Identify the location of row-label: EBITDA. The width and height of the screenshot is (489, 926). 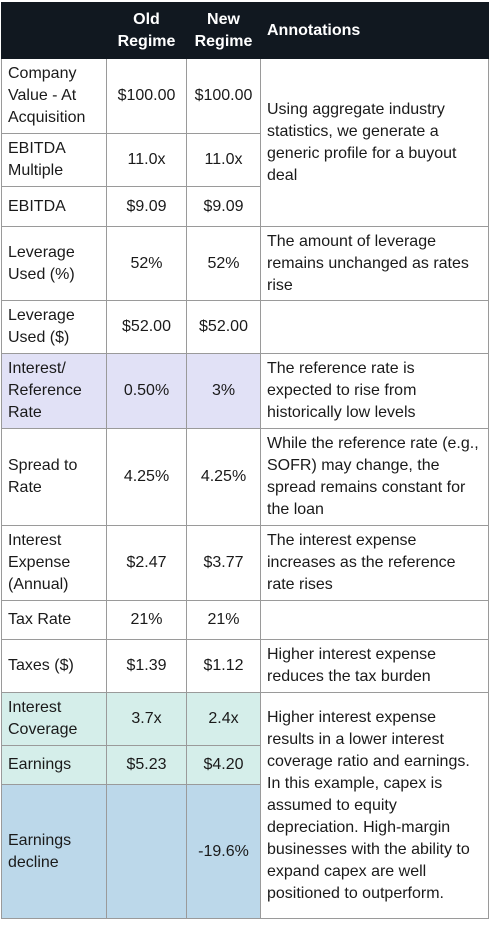
(54, 206).